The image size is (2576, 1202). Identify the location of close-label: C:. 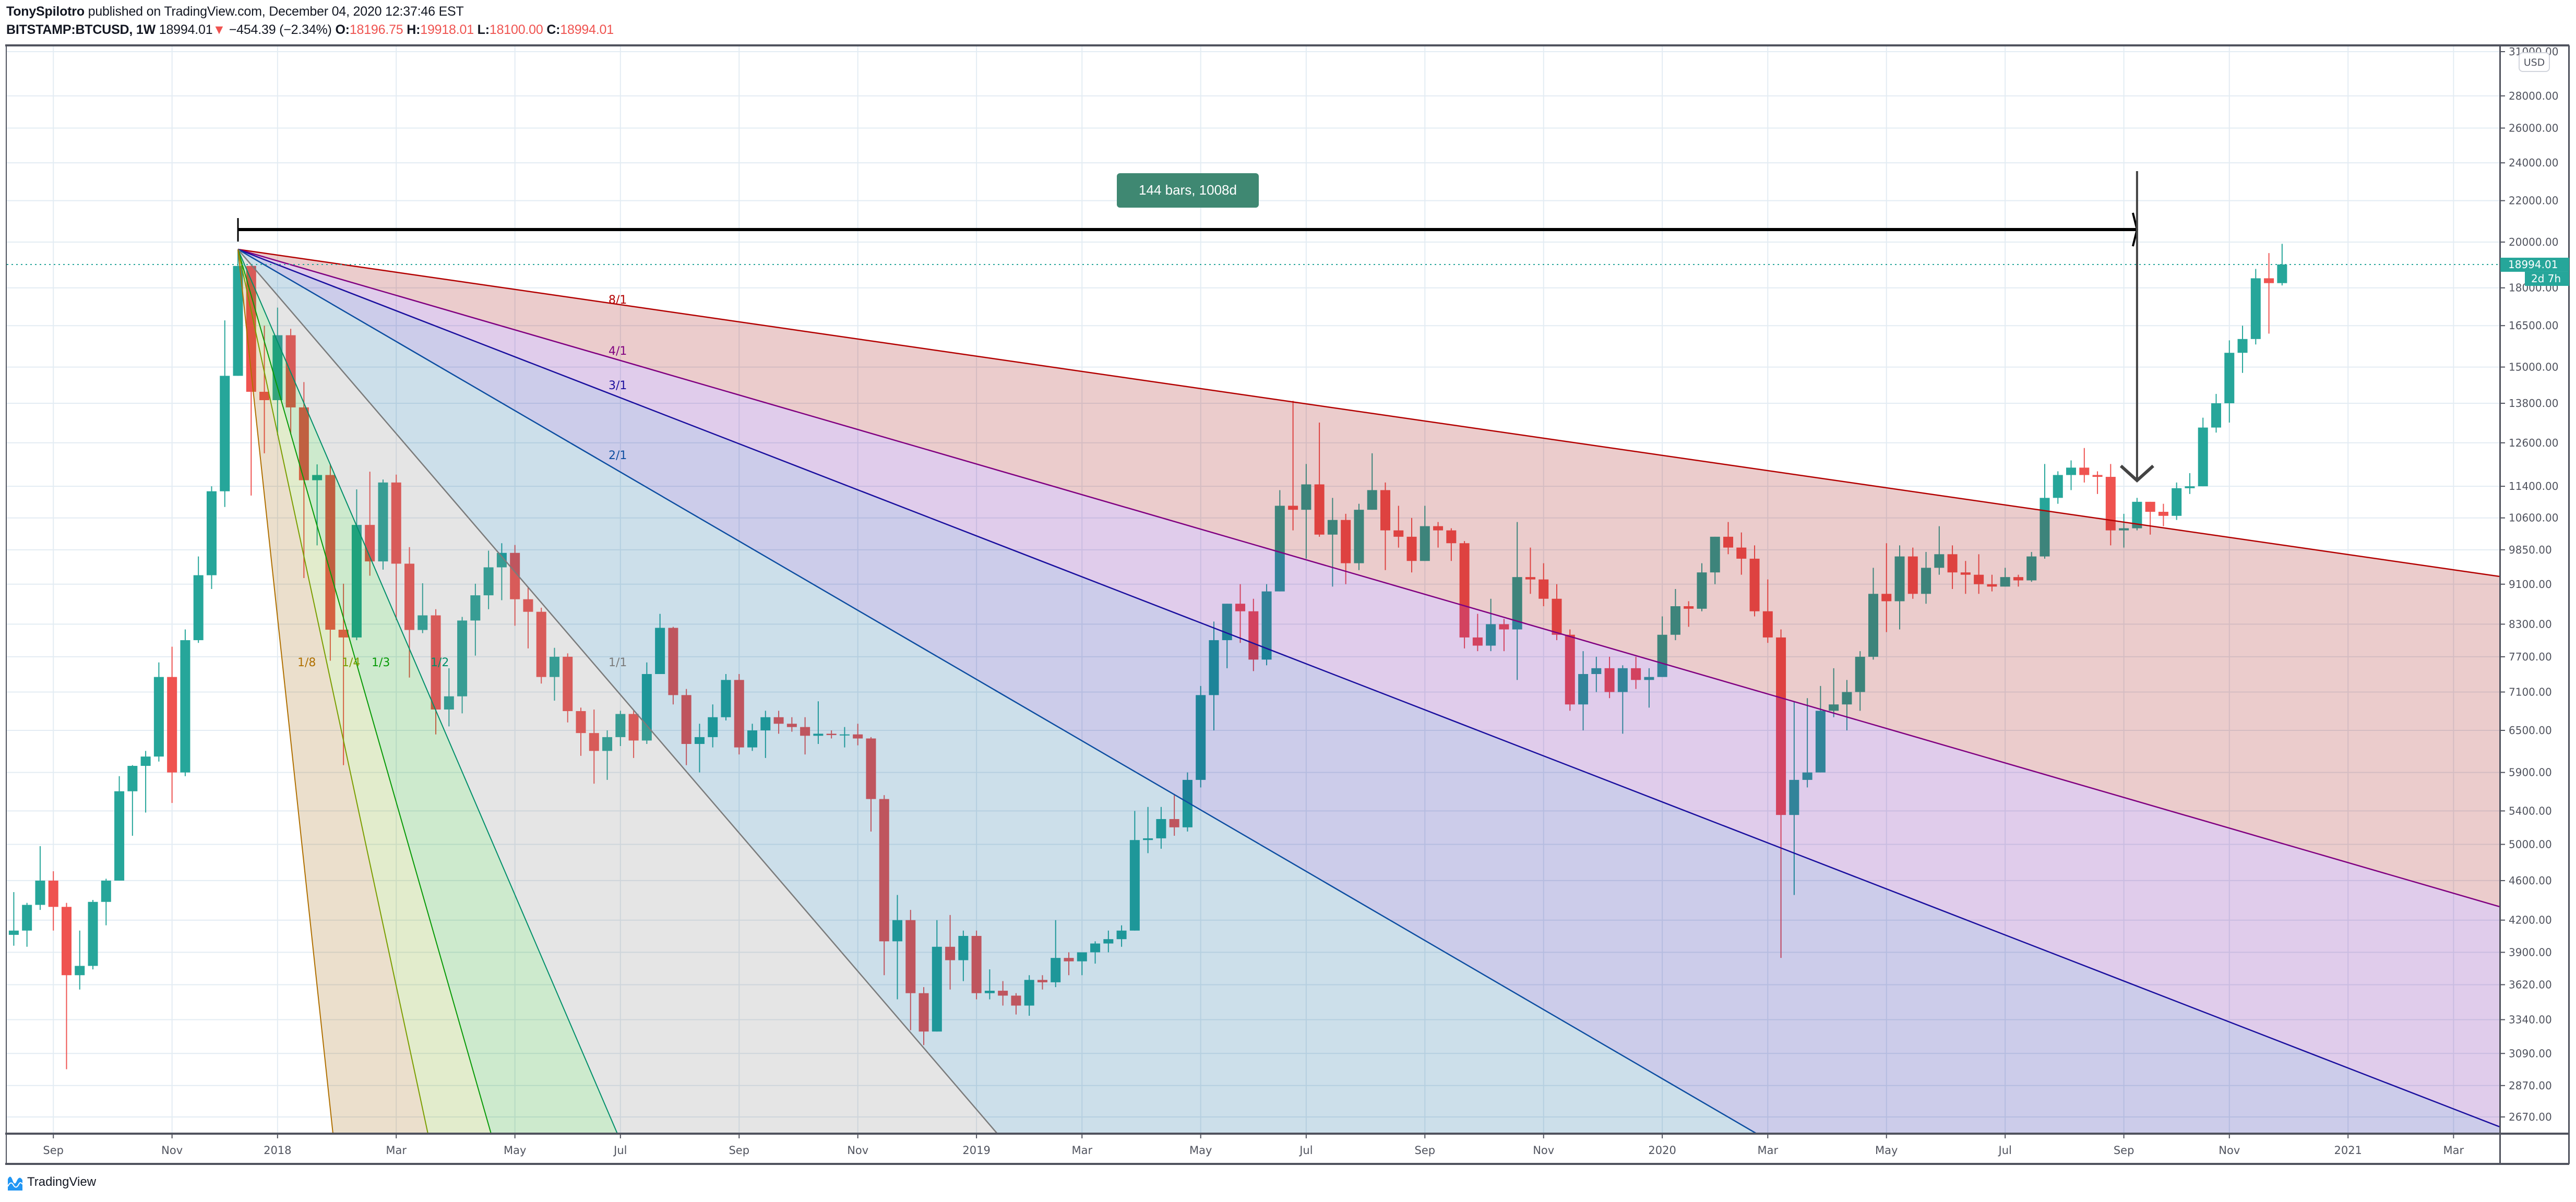
(553, 29).